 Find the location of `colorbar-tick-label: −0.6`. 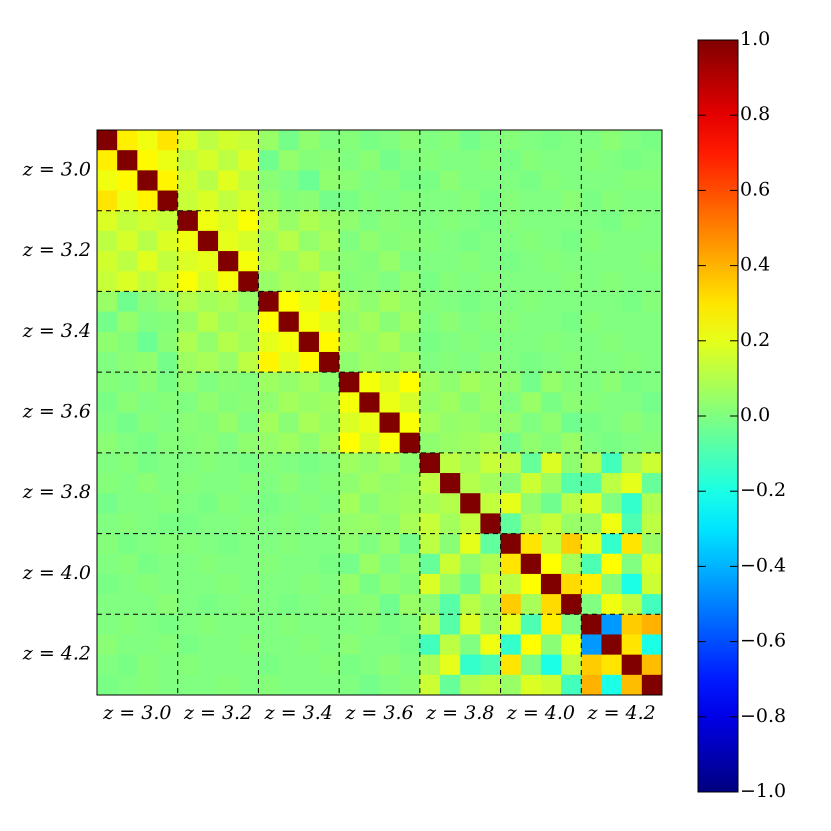

colorbar-tick-label: −0.6 is located at coordinates (763, 641).